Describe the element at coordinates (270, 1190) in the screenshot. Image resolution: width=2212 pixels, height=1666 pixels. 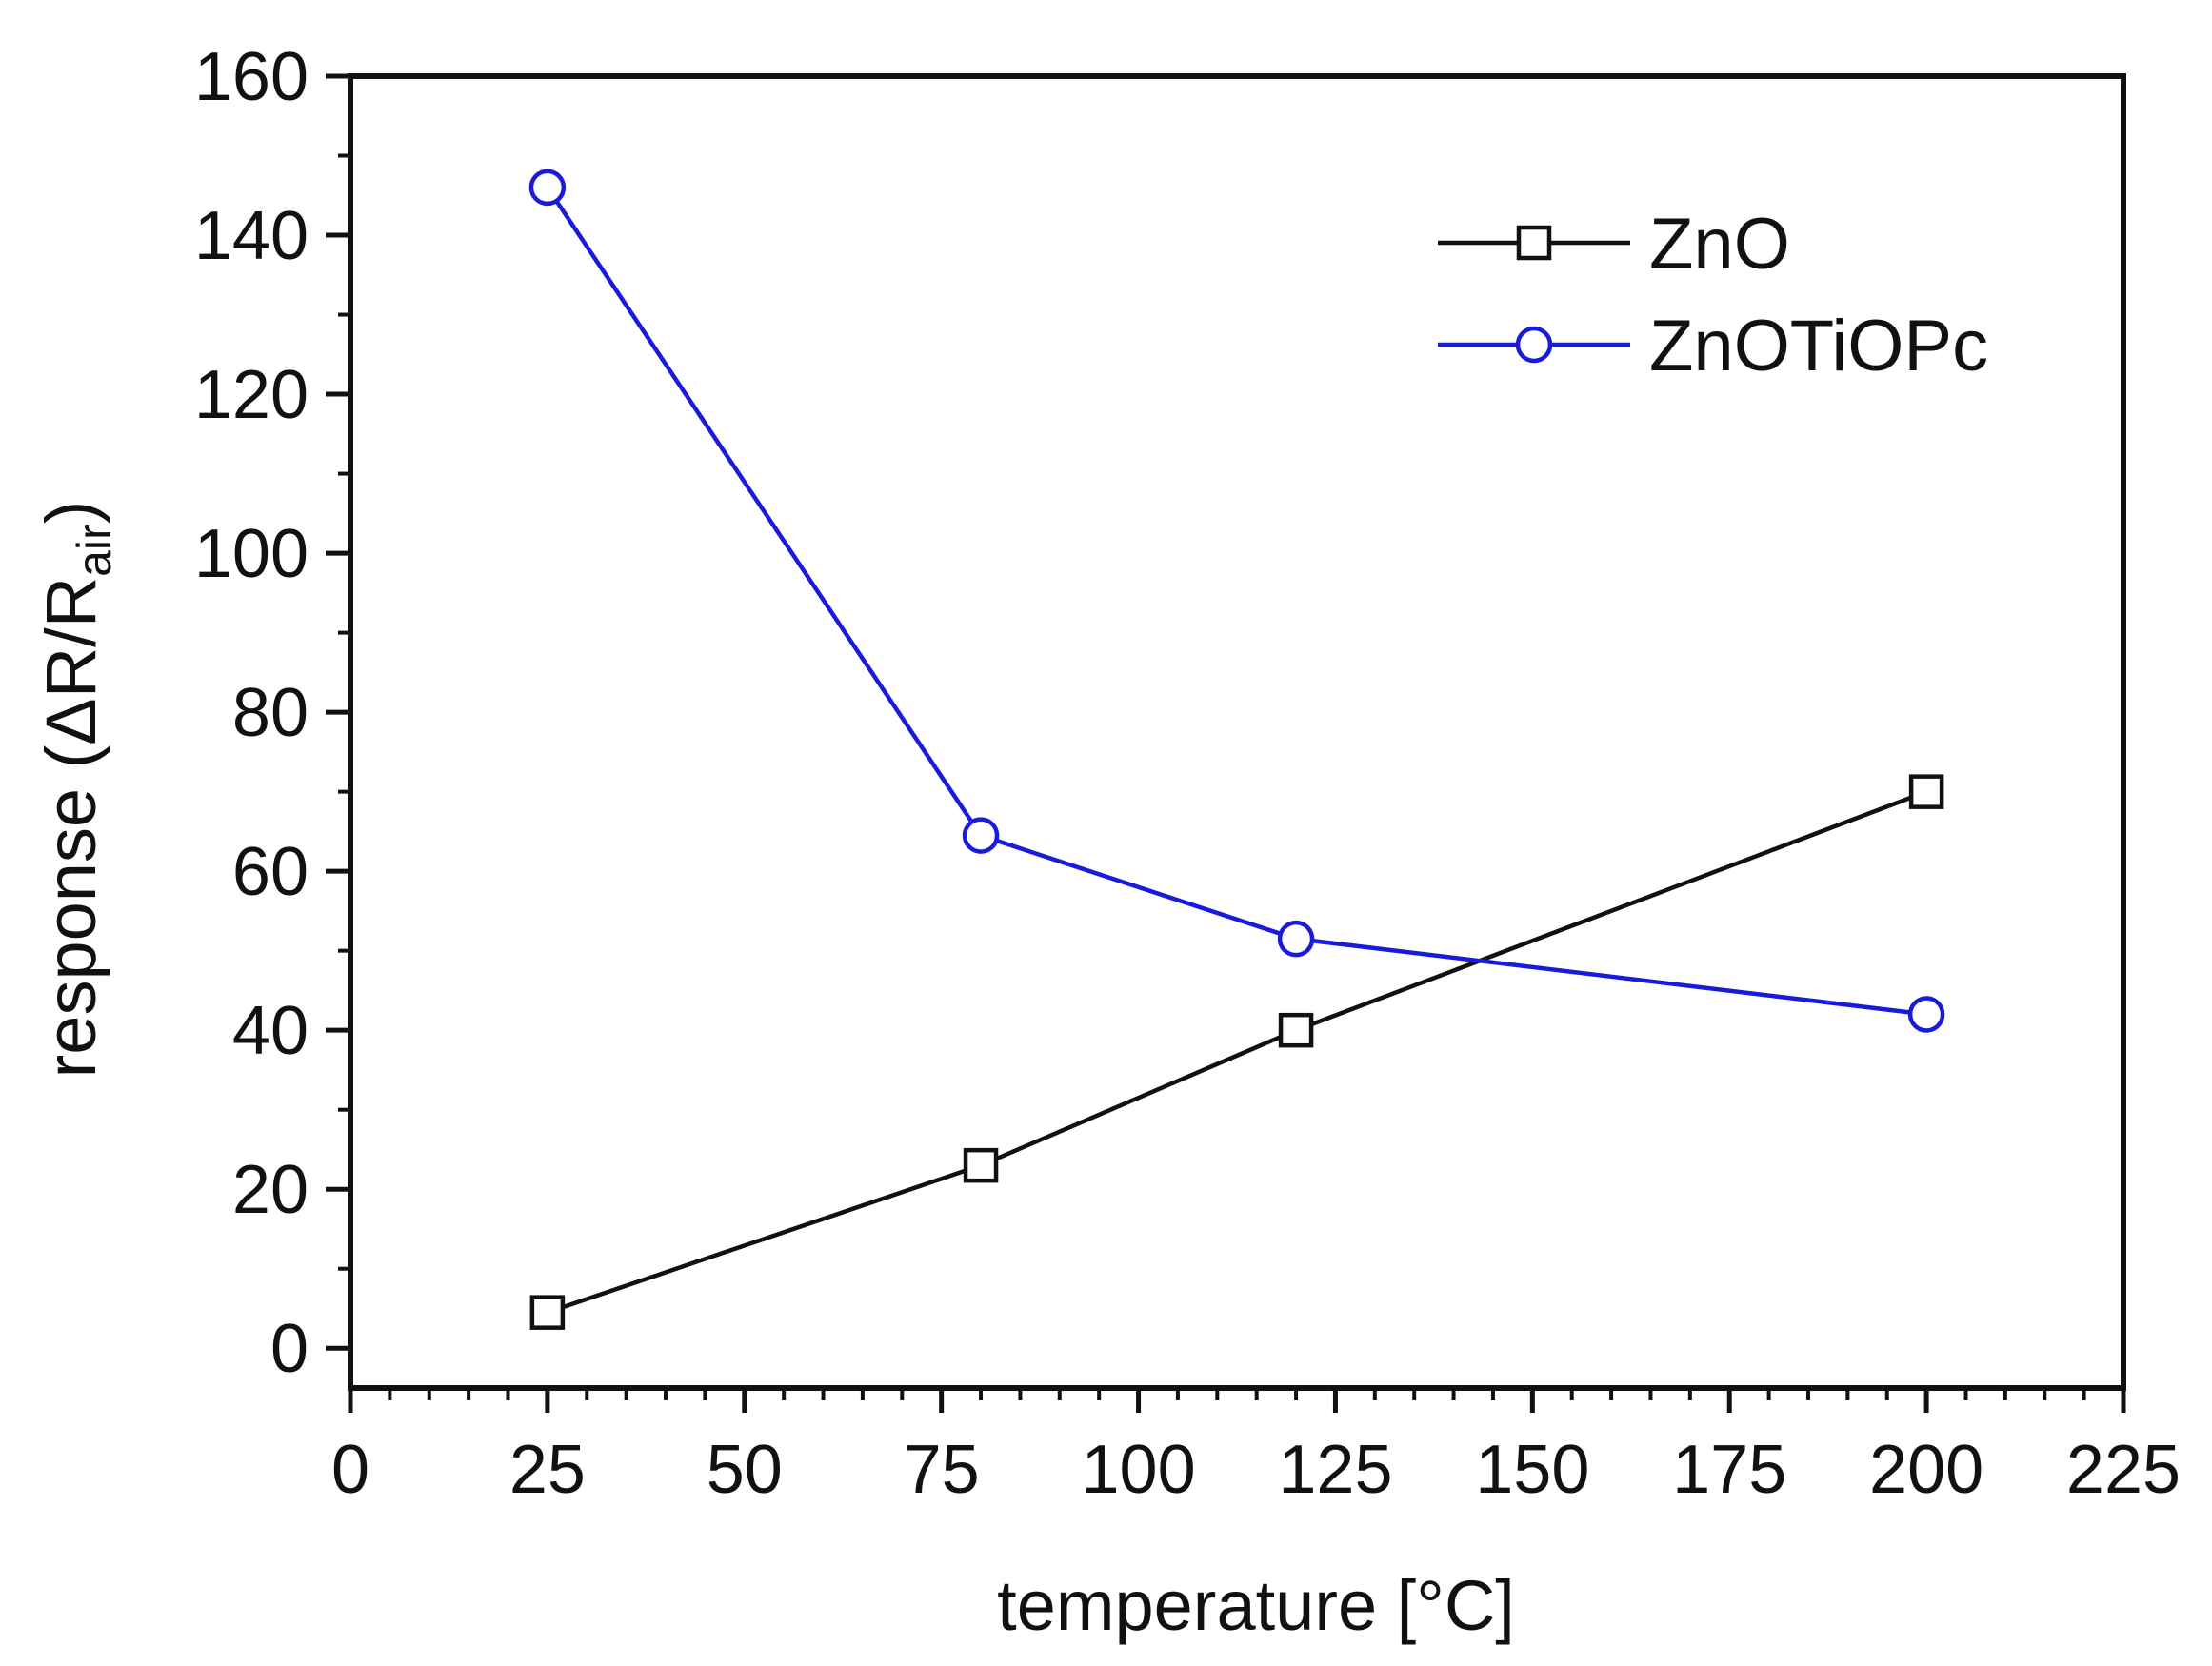
I see `y-tick-label: 20` at that location.